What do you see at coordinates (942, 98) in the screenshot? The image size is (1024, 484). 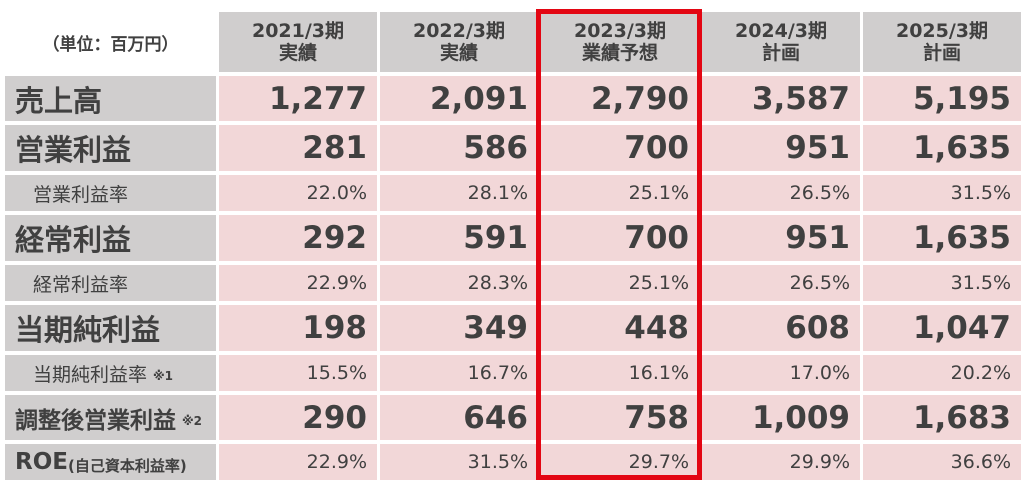 I see `table-cell: 5,195` at bounding box center [942, 98].